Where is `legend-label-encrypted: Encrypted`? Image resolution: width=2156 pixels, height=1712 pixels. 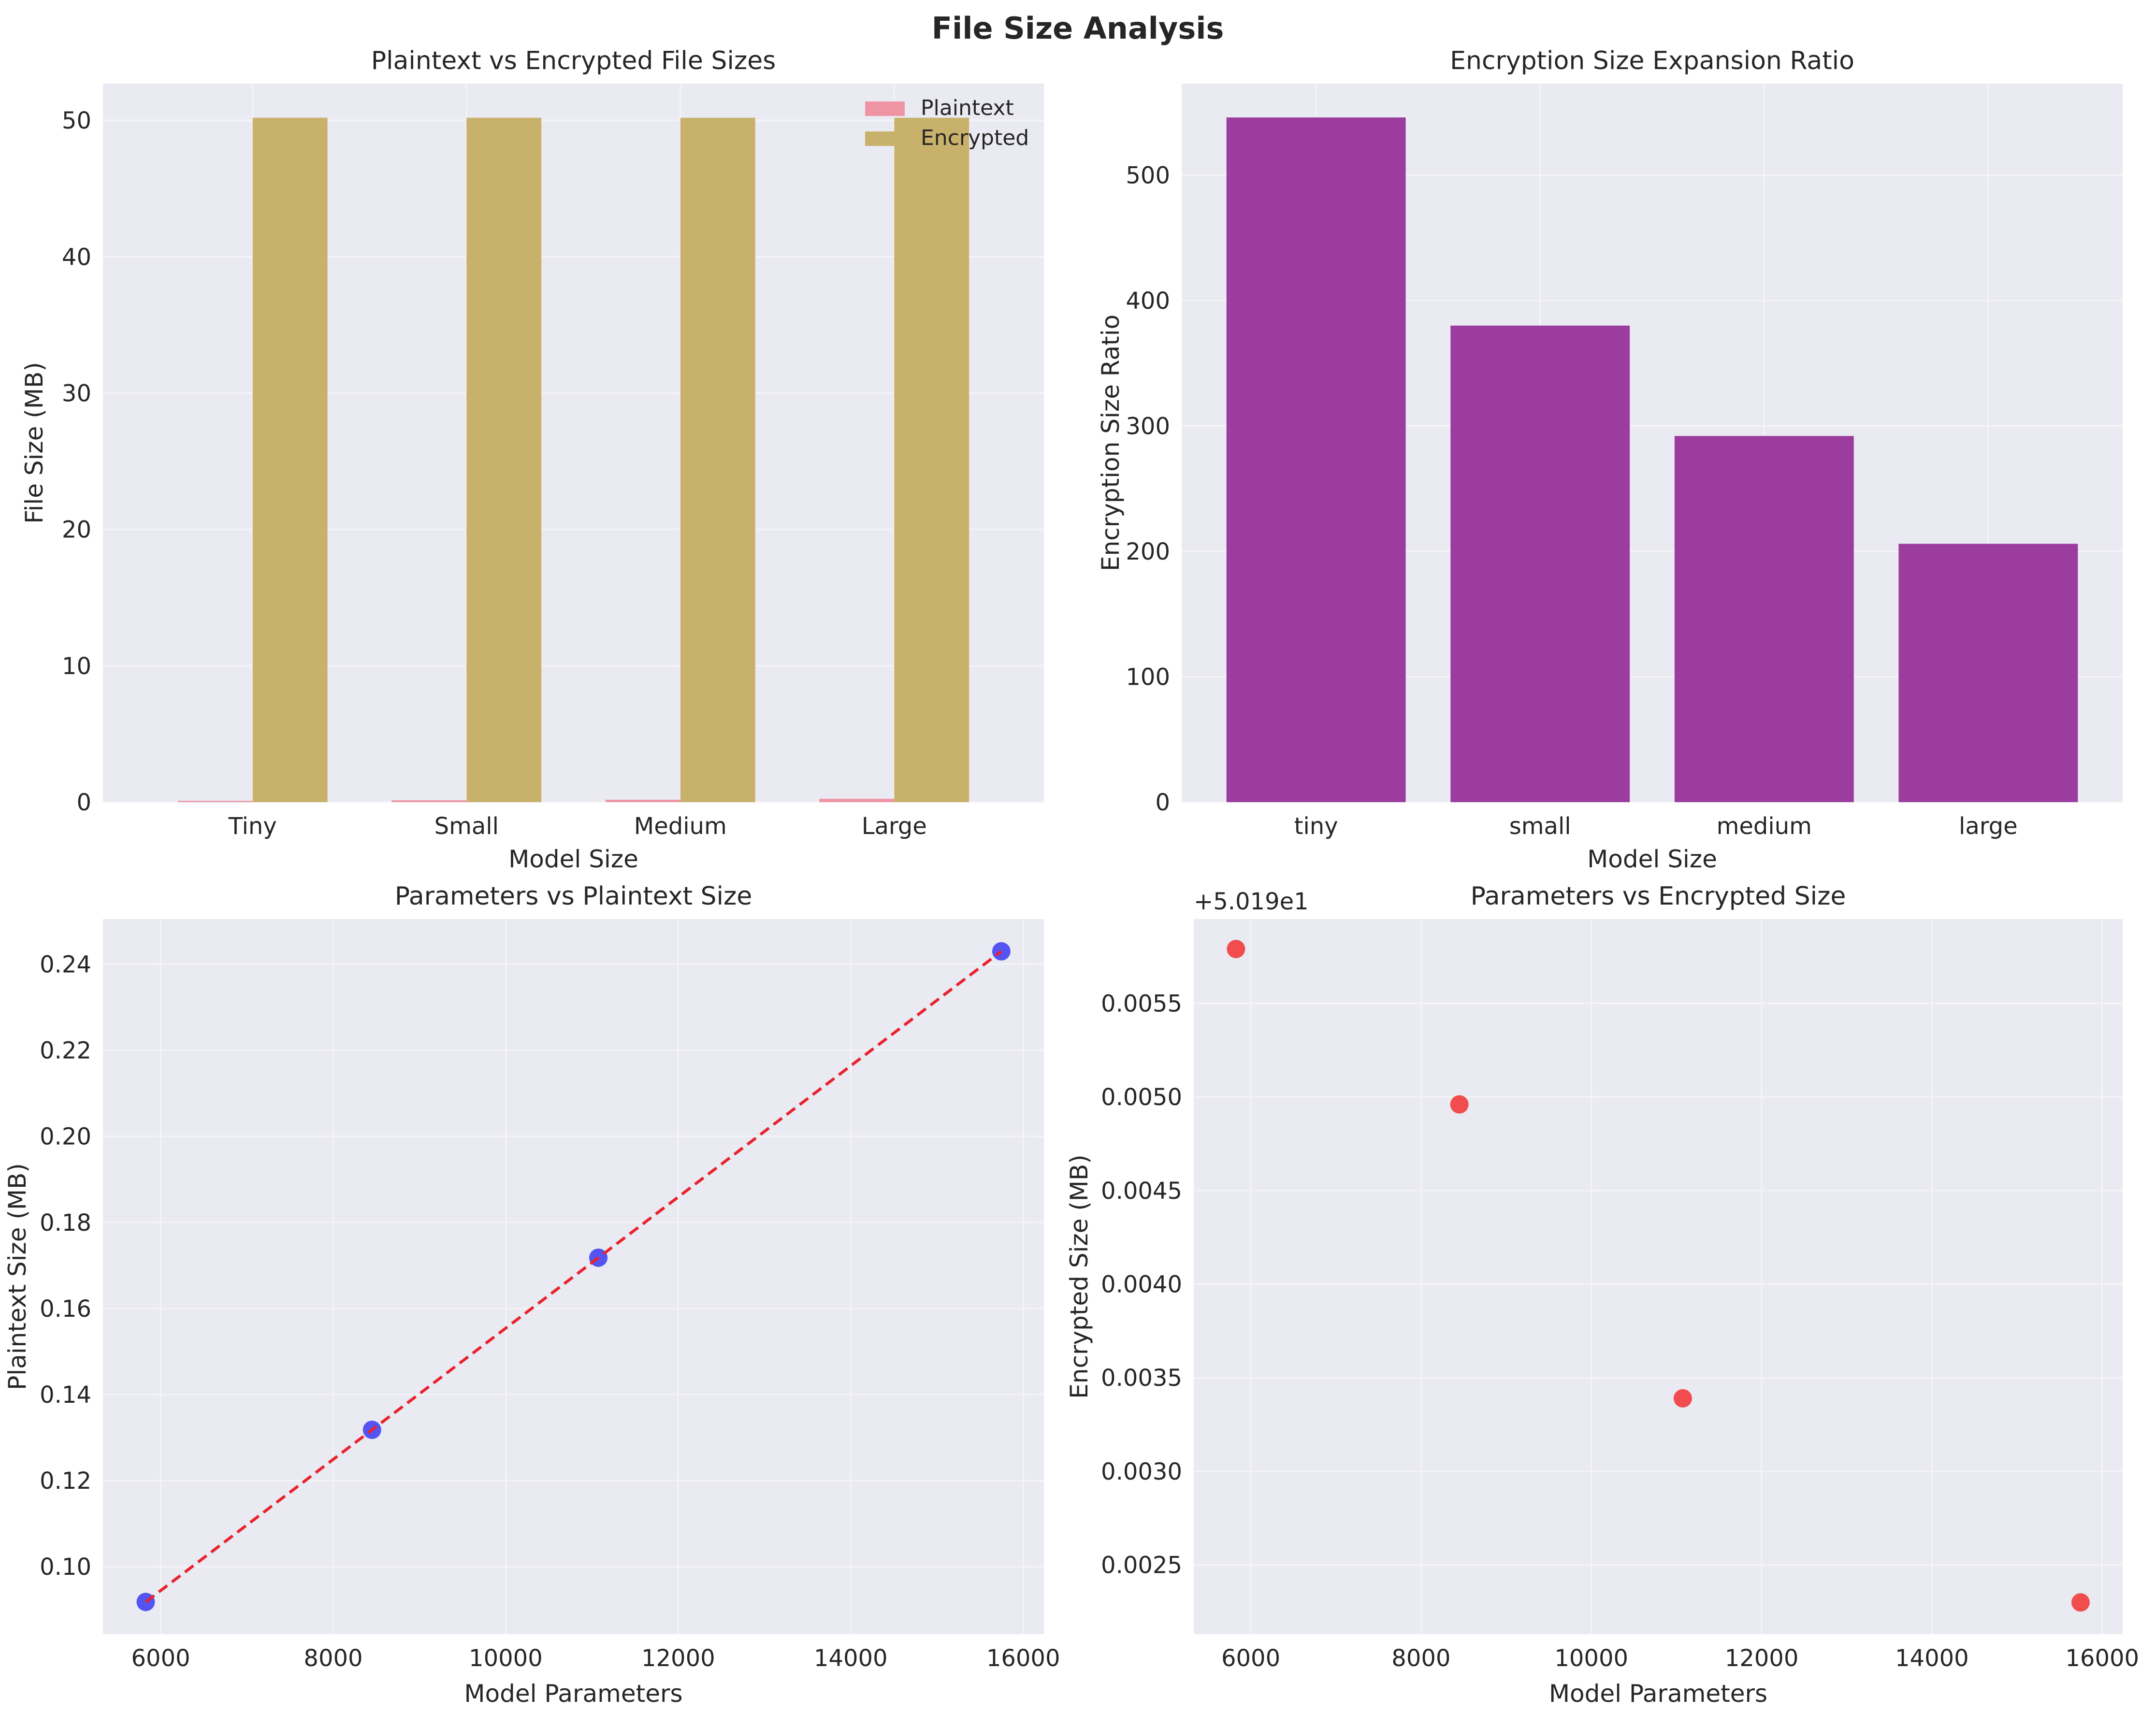
legend-label-encrypted: Encrypted is located at coordinates (975, 138).